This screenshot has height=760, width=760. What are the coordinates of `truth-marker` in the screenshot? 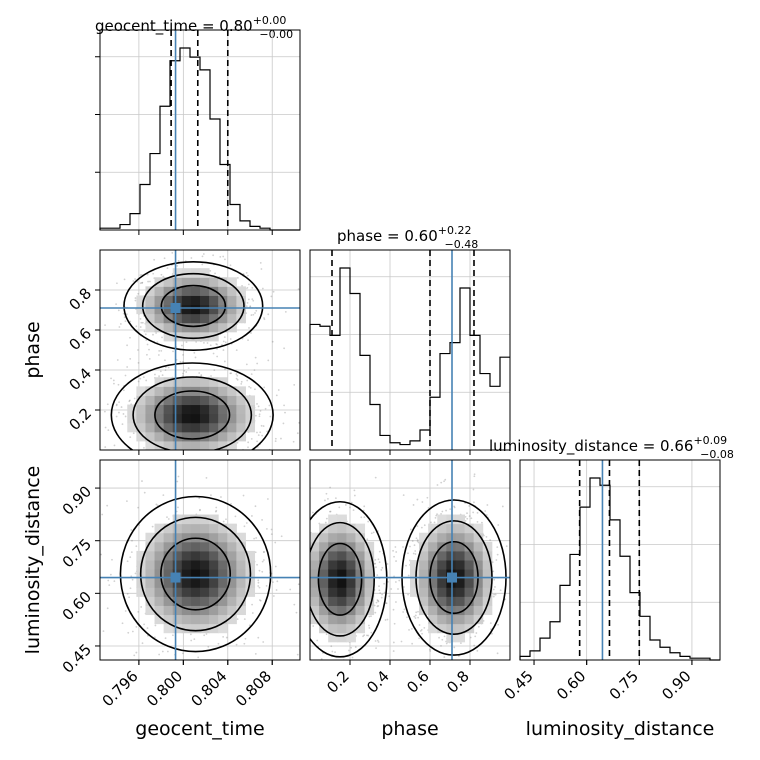 It's located at (452, 577).